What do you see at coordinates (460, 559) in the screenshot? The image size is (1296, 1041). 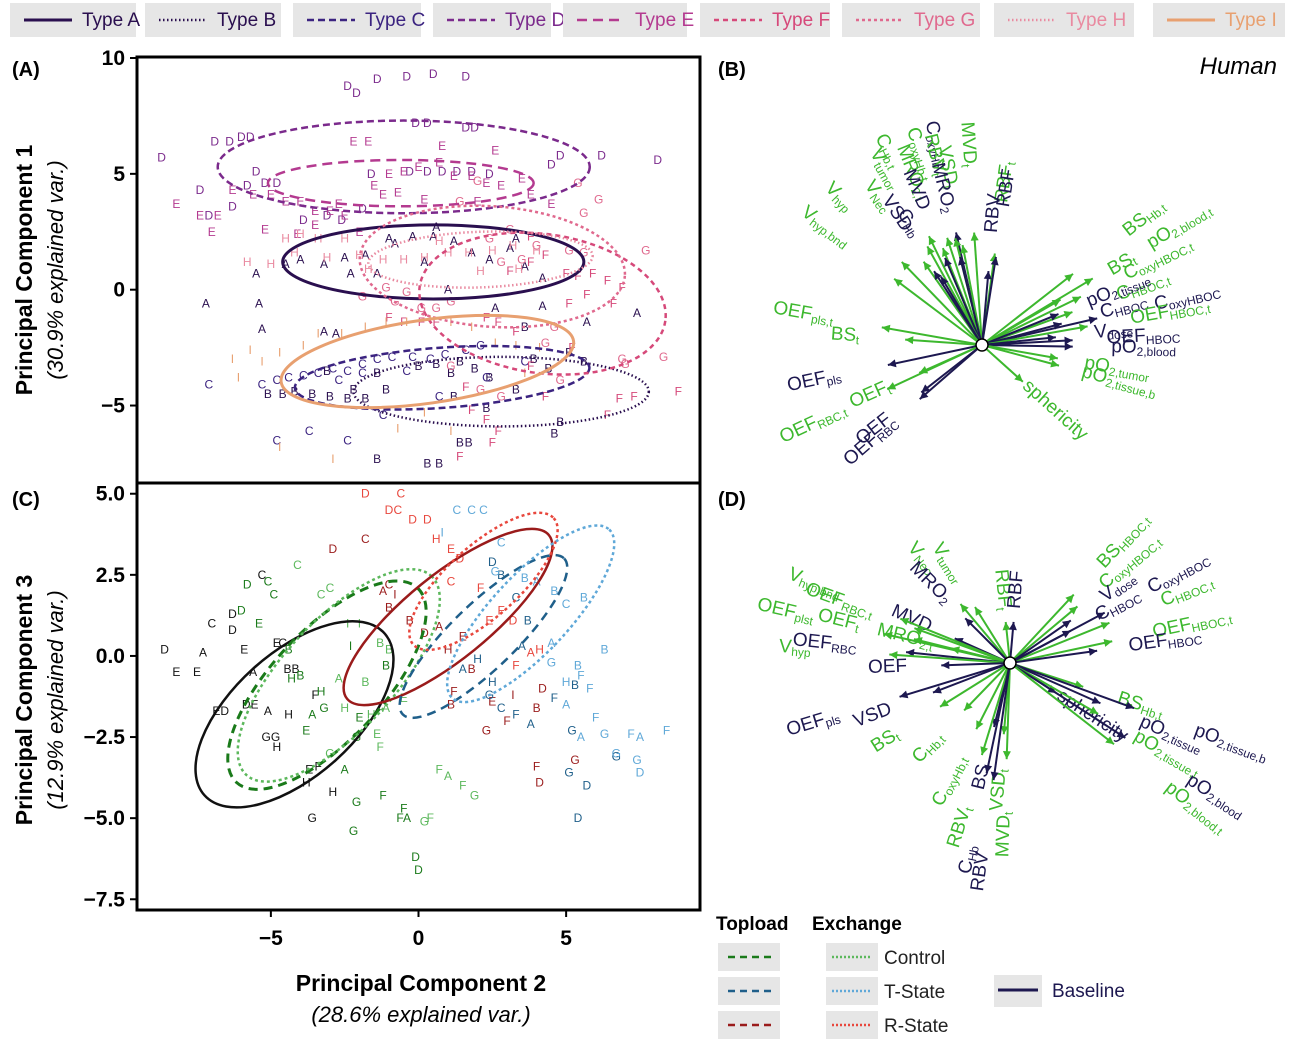 I see `point-c-group-5: D` at bounding box center [460, 559].